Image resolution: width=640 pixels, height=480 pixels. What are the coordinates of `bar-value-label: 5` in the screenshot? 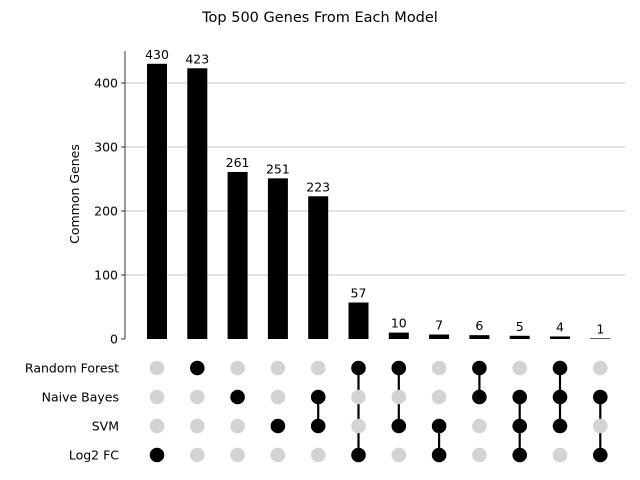 It's located at (520, 326).